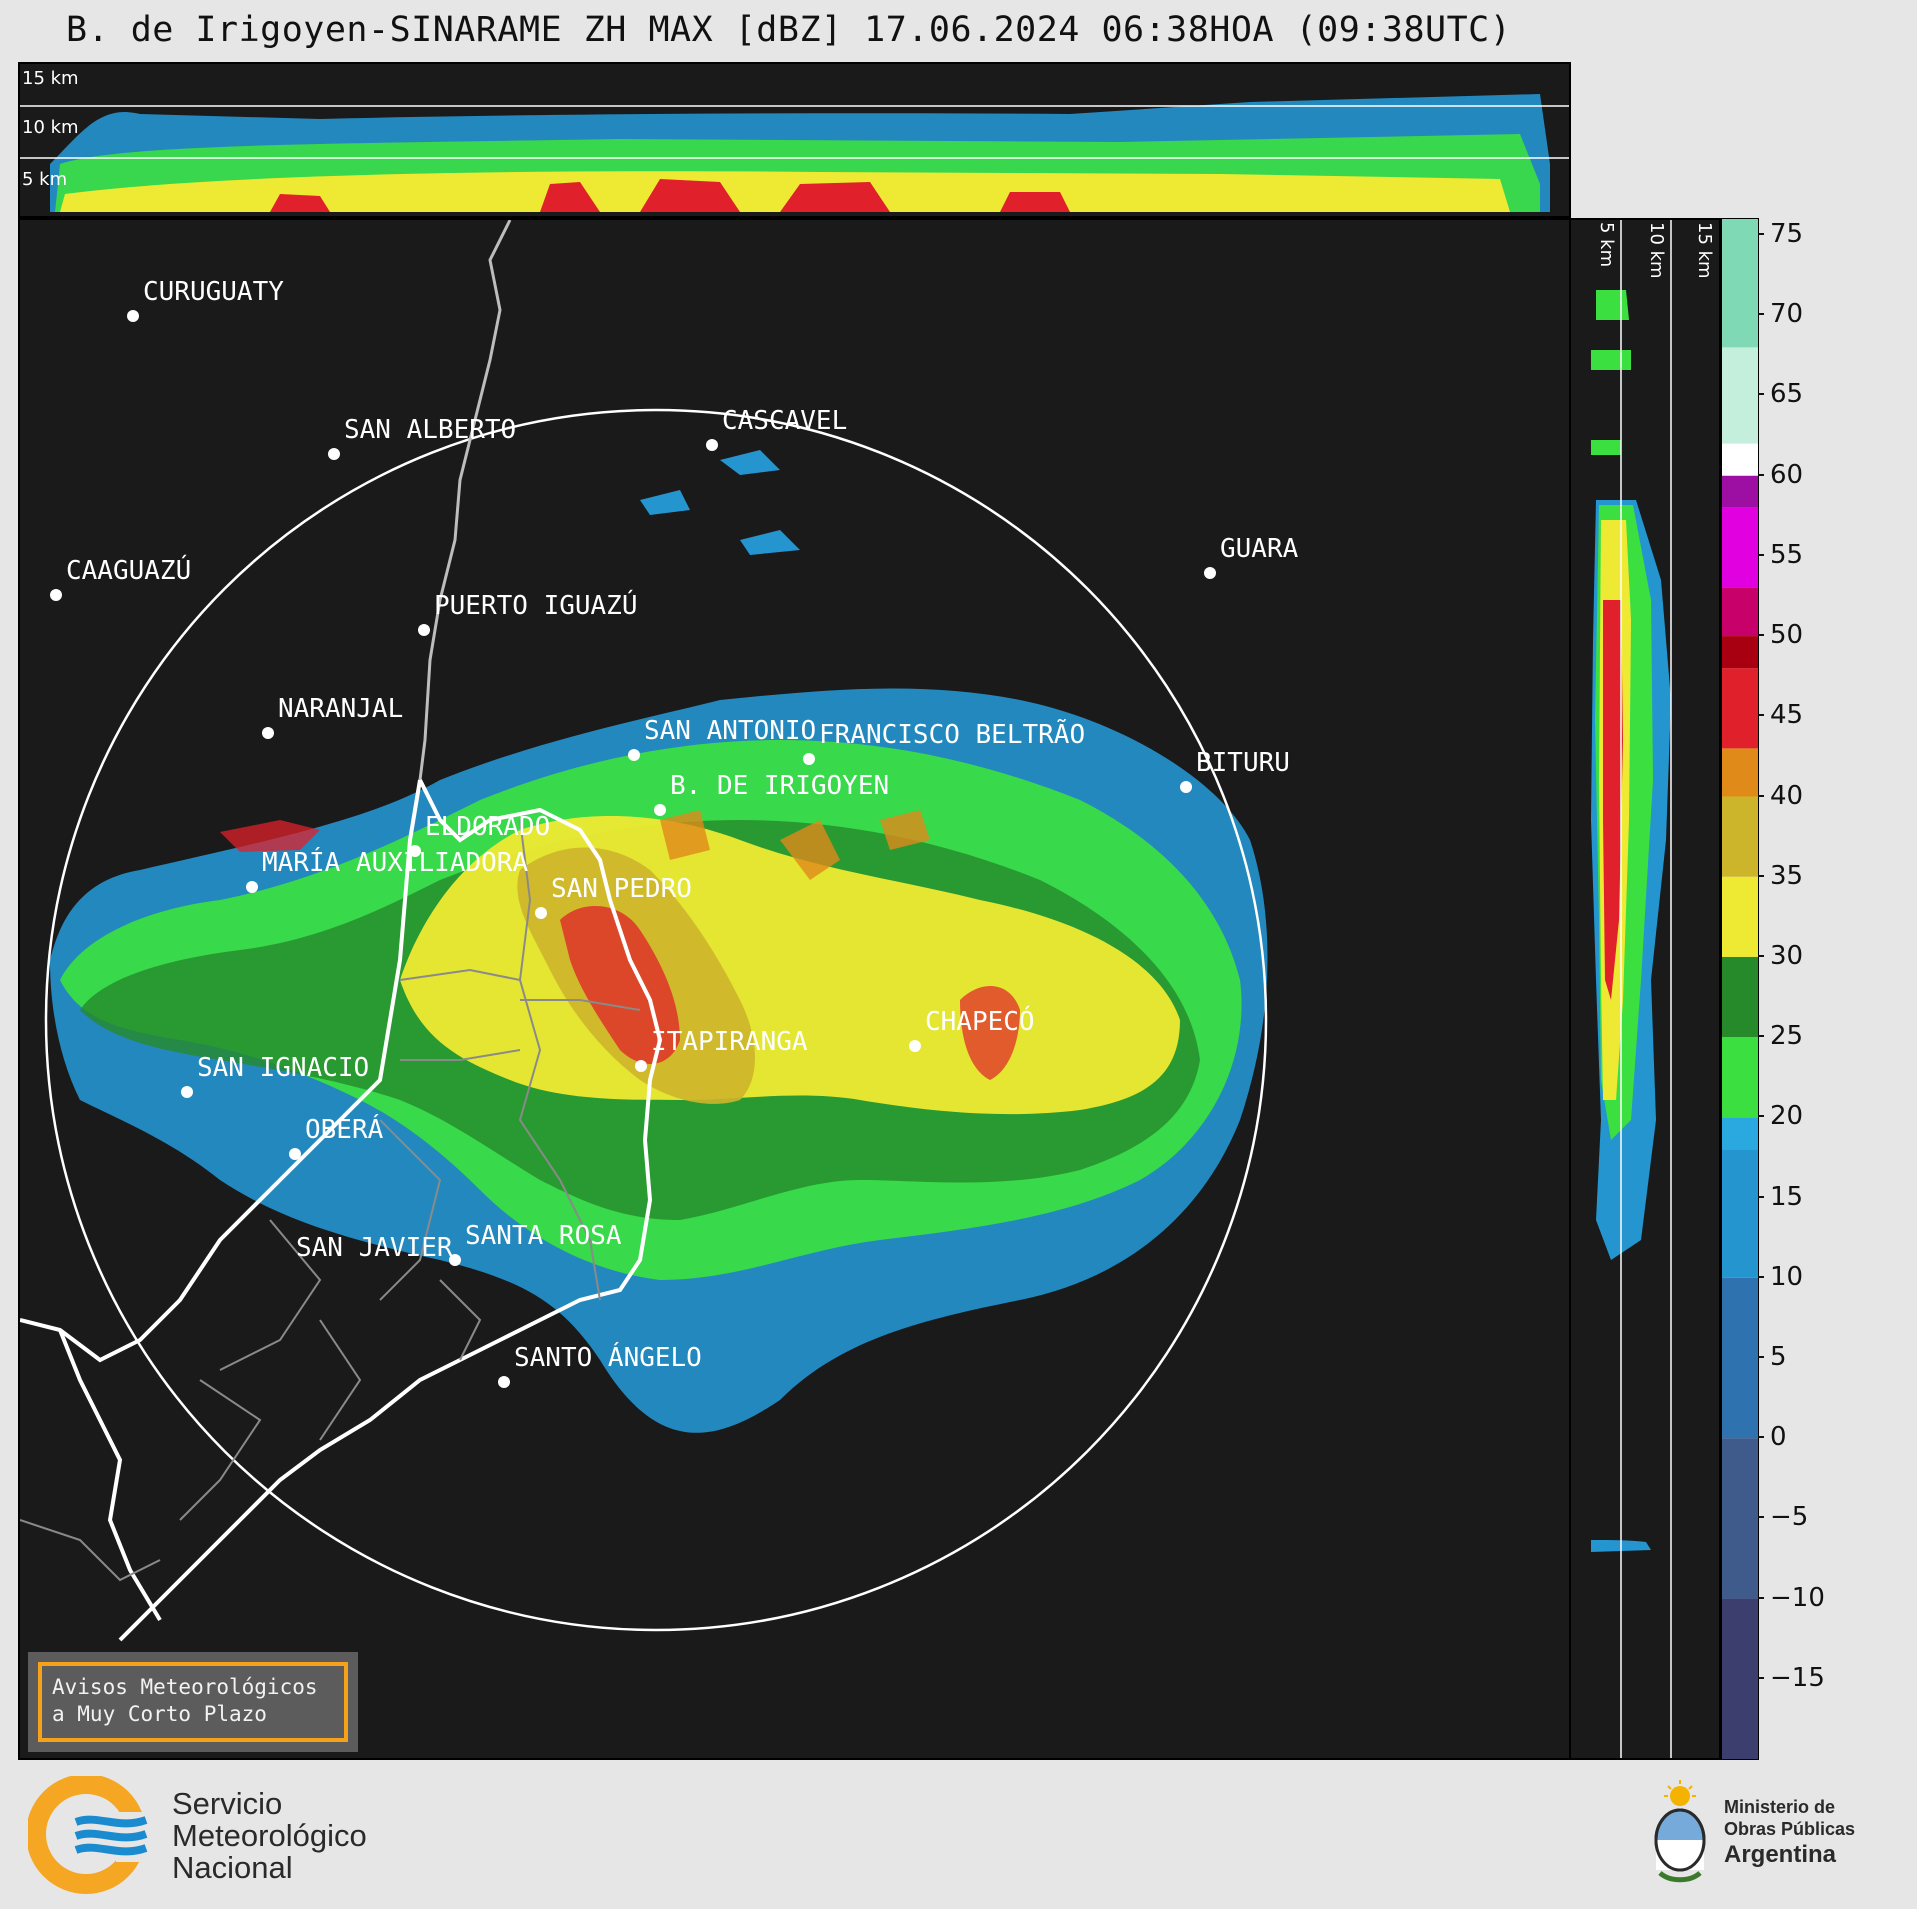 The height and width of the screenshot is (1909, 1917). What do you see at coordinates (794, 140) in the screenshot?
I see `top-cross-section-svg: 15 km 10 km 5 km` at bounding box center [794, 140].